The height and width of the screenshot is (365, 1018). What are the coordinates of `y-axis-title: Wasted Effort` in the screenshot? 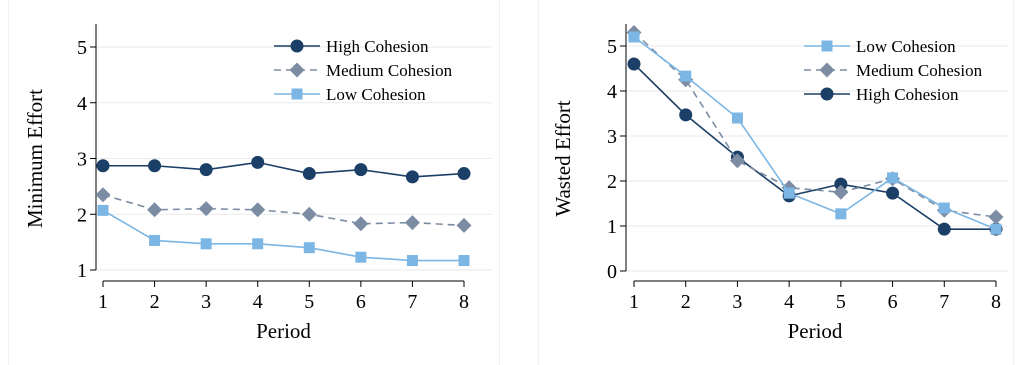 It's located at (563, 158).